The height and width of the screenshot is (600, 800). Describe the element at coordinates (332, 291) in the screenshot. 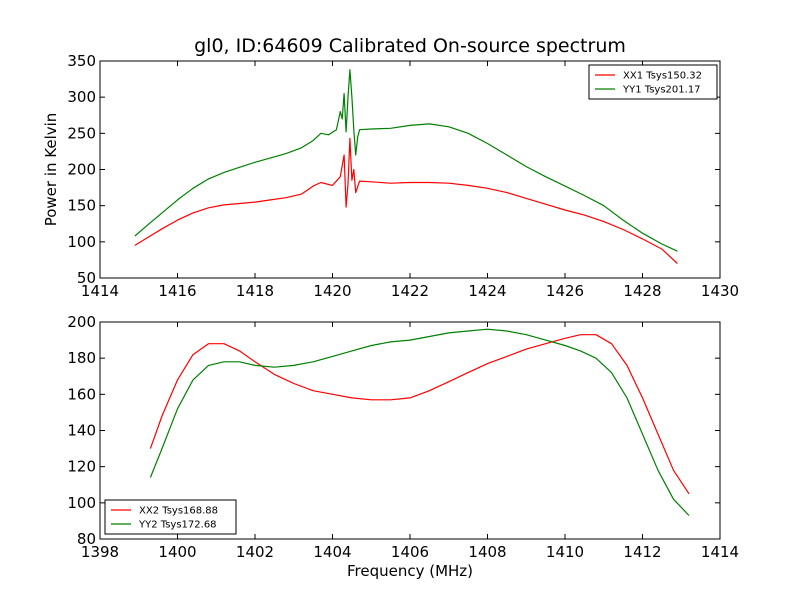

I see `x-tick-label: 1420` at that location.